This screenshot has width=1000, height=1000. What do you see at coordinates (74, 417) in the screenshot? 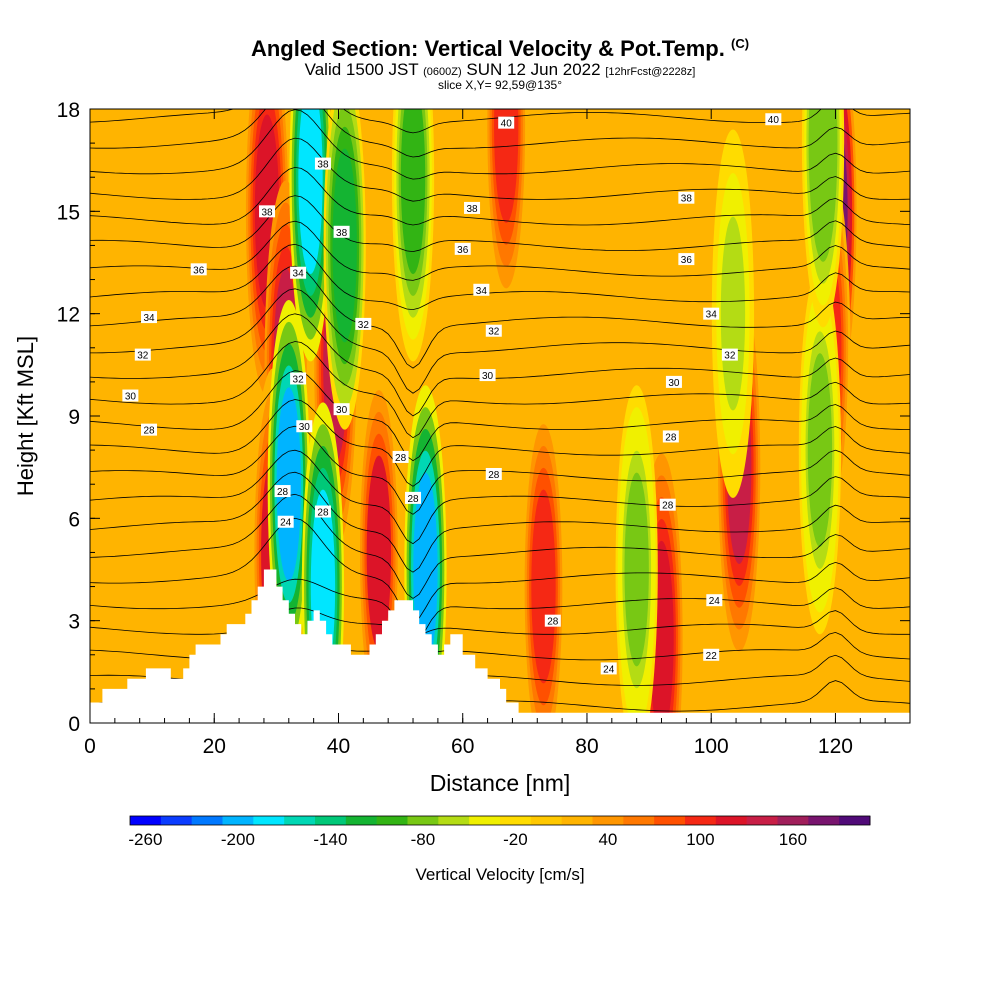
I see `y-tick-label: 9` at bounding box center [74, 417].